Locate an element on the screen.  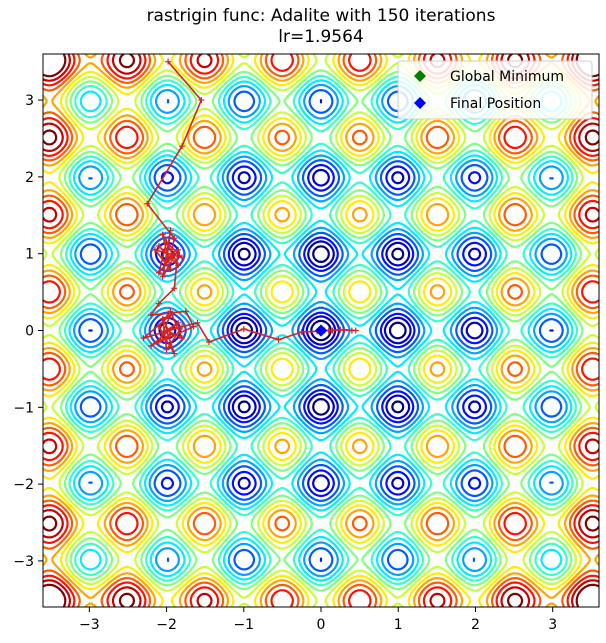
y-axis: −3 −2 −1 0 1 2 3 is located at coordinates (28, 331).